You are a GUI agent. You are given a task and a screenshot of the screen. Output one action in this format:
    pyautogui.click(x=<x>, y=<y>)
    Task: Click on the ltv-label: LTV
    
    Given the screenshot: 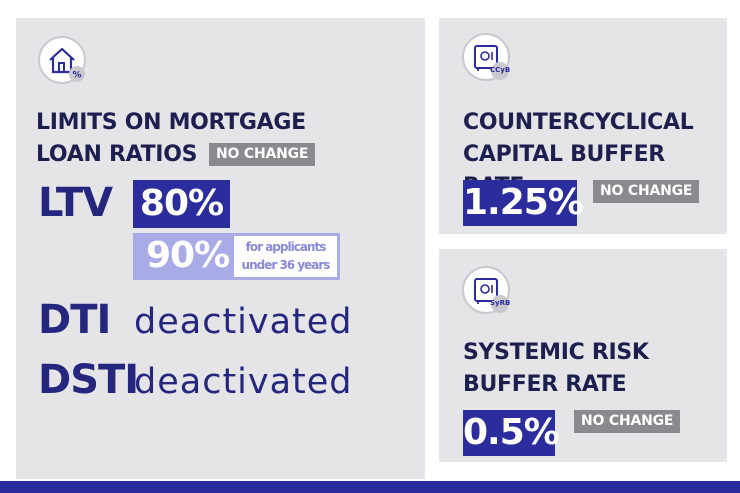 What is the action you would take?
    pyautogui.click(x=75, y=203)
    